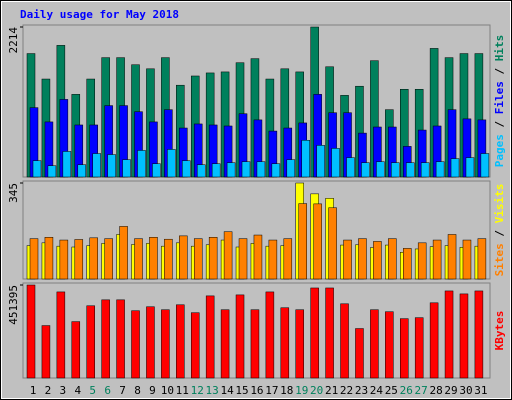 The image size is (512, 400). I want to click on x-tick-label: 1, so click(33, 390).